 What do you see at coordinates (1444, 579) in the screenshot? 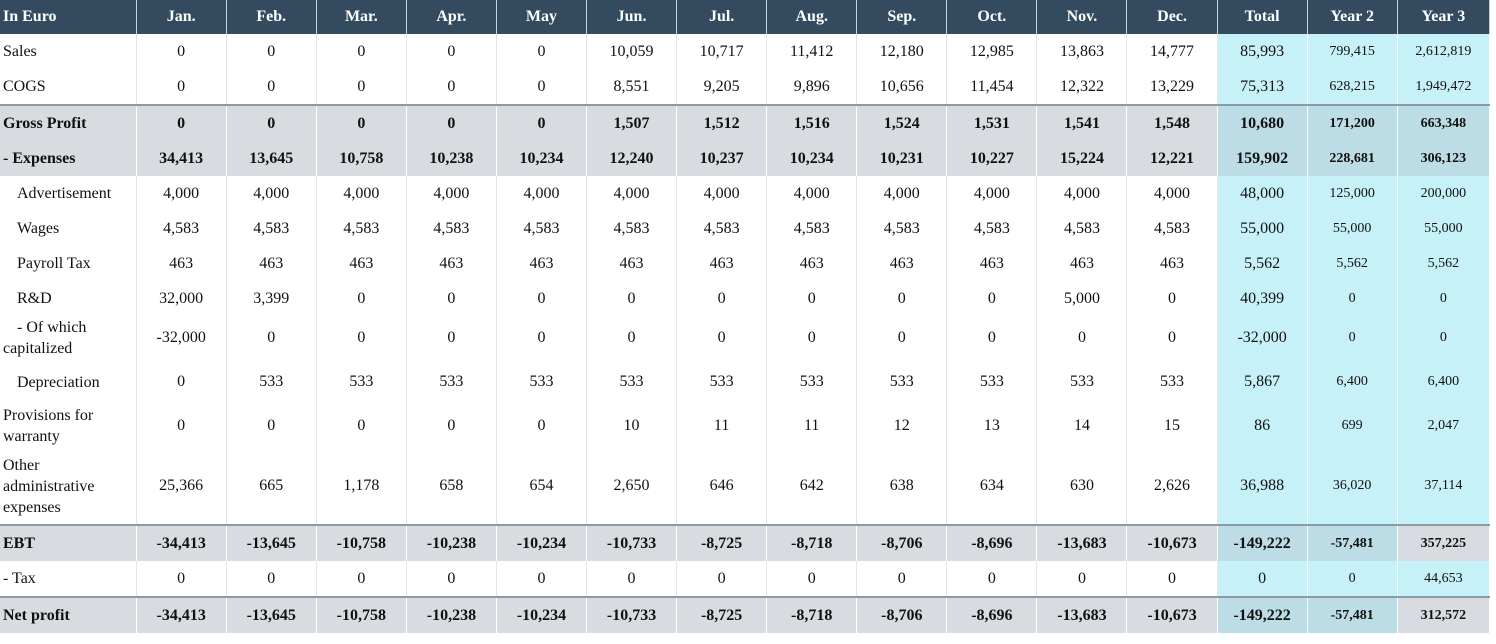
I see `value-cell: 44,653` at bounding box center [1444, 579].